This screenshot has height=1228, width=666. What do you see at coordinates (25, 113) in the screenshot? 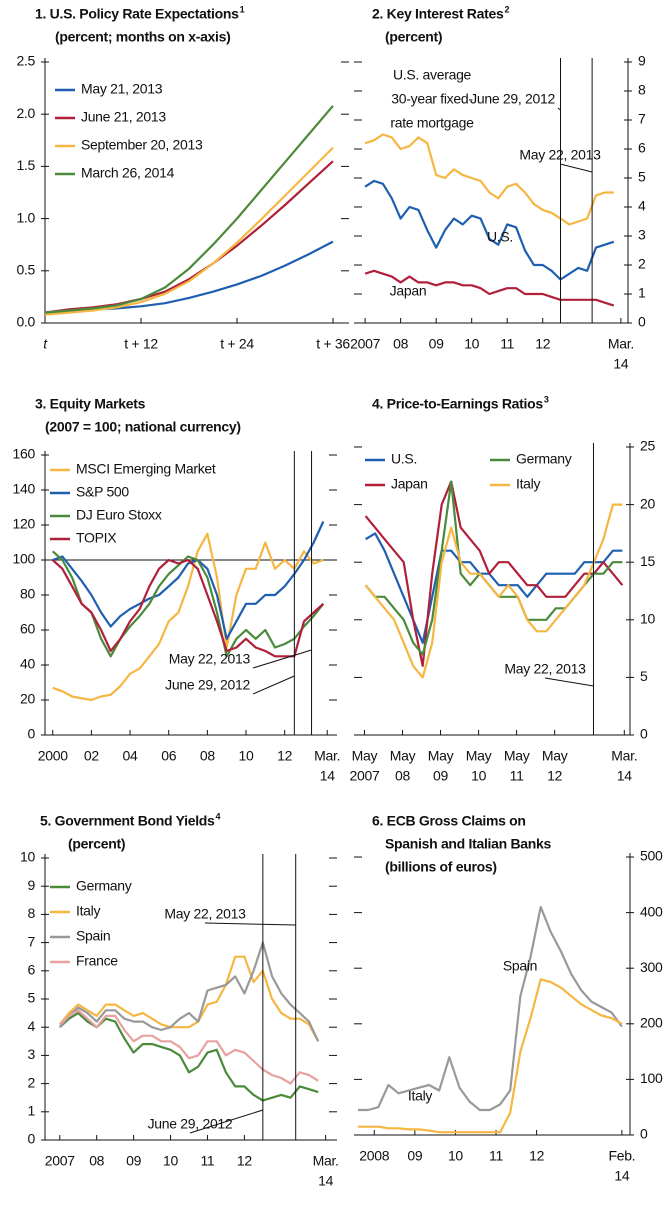
I see `y-tick-label: 2.0` at bounding box center [25, 113].